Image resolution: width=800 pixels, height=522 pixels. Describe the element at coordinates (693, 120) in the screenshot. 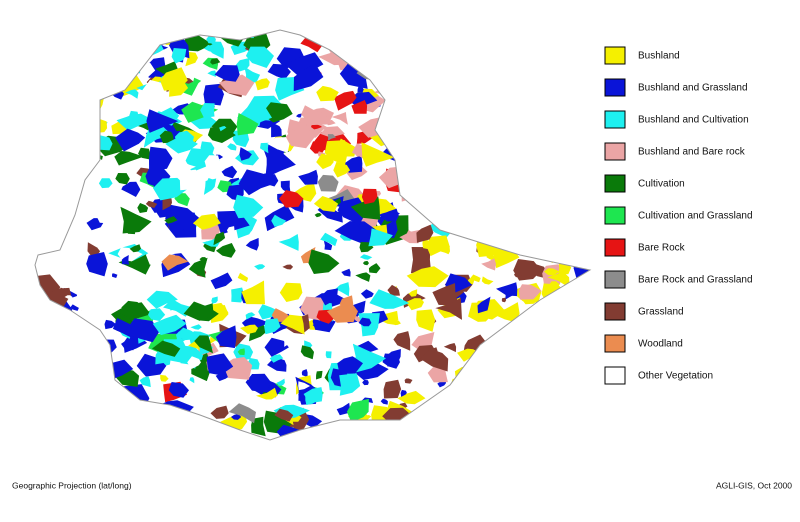

I see `legend-label: Bushland and Cultivation` at that location.